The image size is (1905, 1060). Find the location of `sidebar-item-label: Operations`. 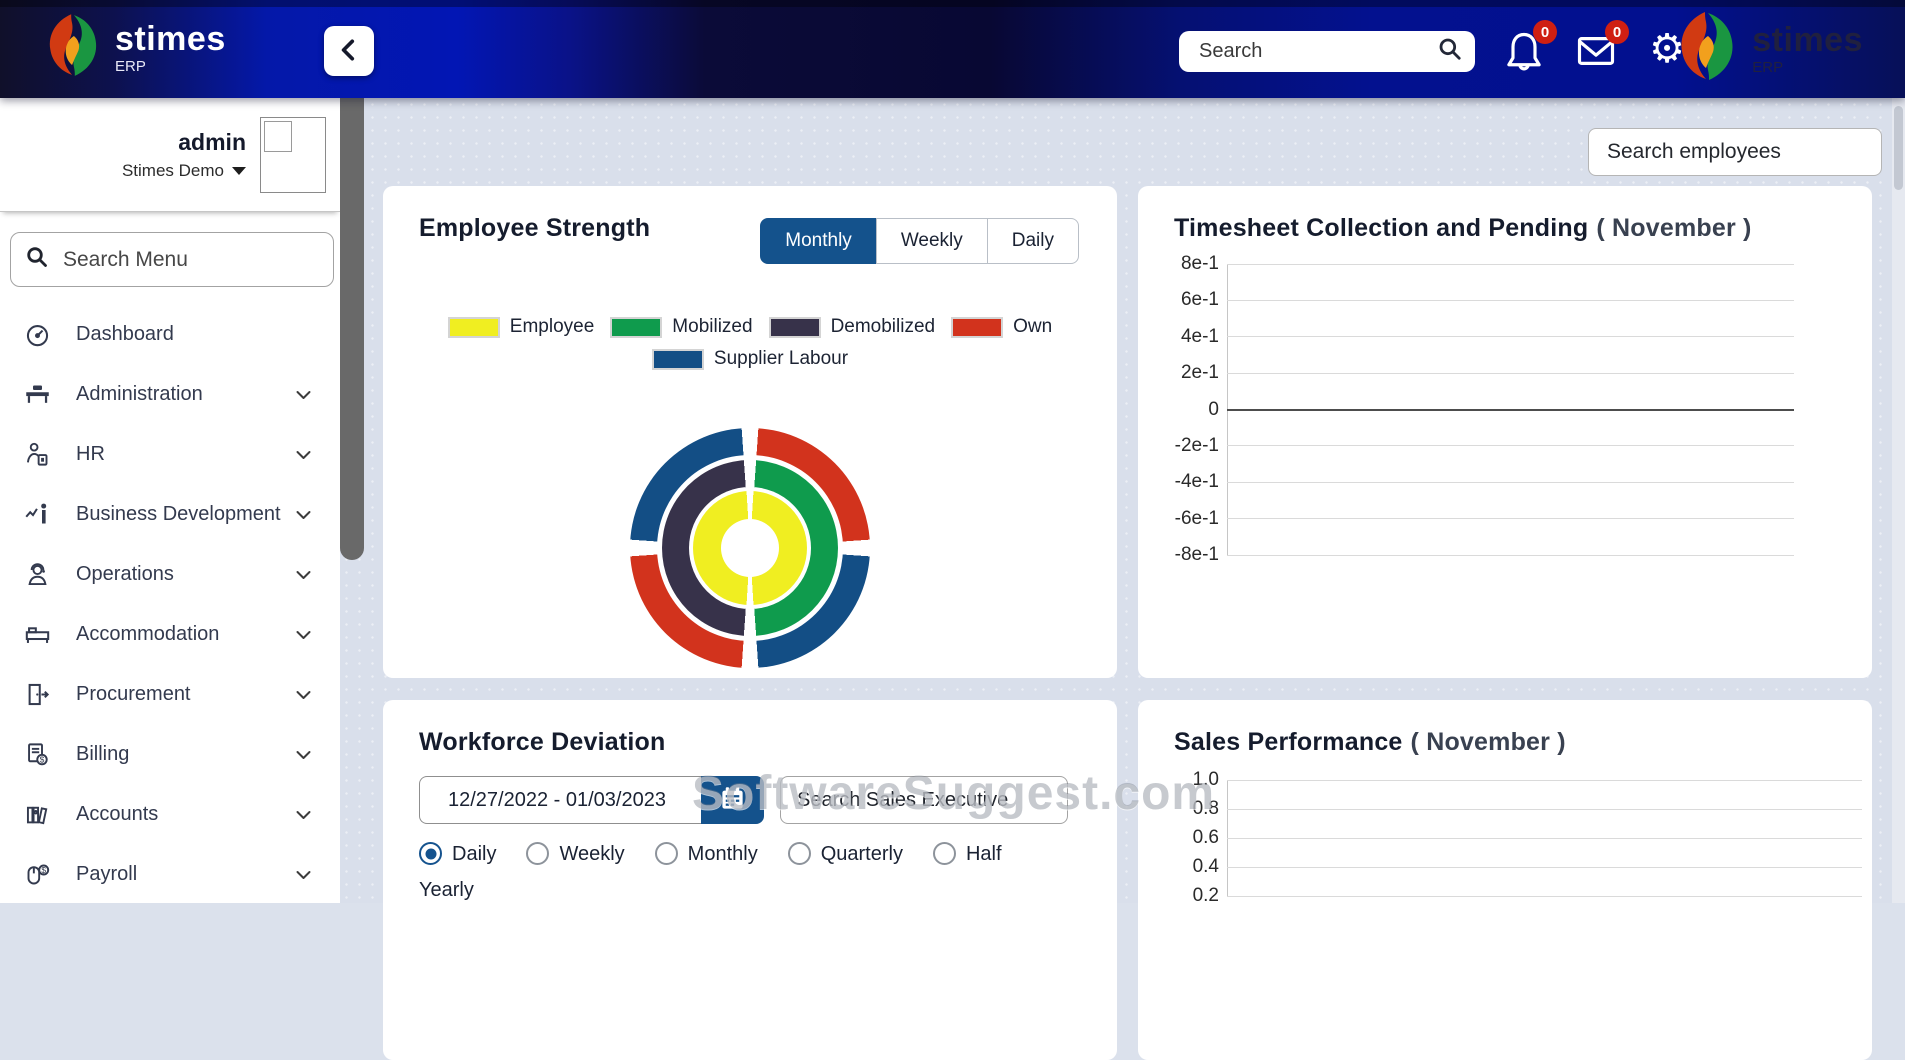

sidebar-item-label: Operations is located at coordinates (125, 573).